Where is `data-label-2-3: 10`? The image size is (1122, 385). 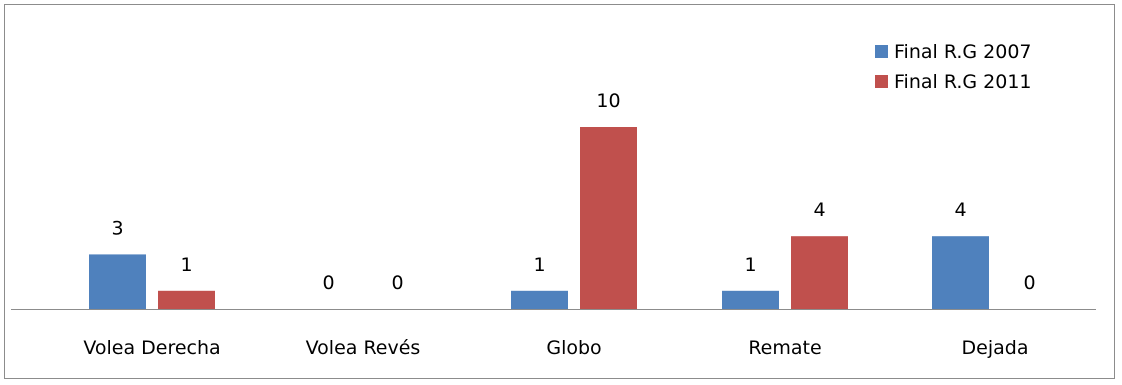
data-label-2-3: 10 is located at coordinates (608, 101).